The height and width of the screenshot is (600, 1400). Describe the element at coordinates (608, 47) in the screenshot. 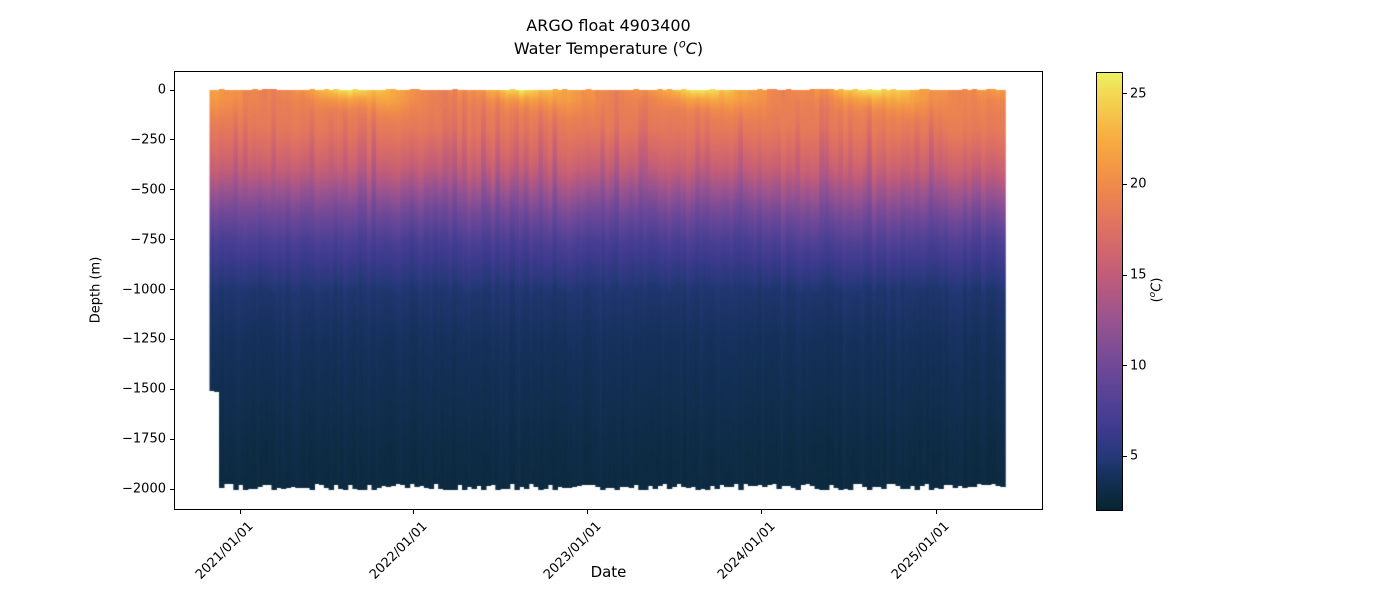

I see `chart-title-line2: Water Temperature (oC)` at that location.